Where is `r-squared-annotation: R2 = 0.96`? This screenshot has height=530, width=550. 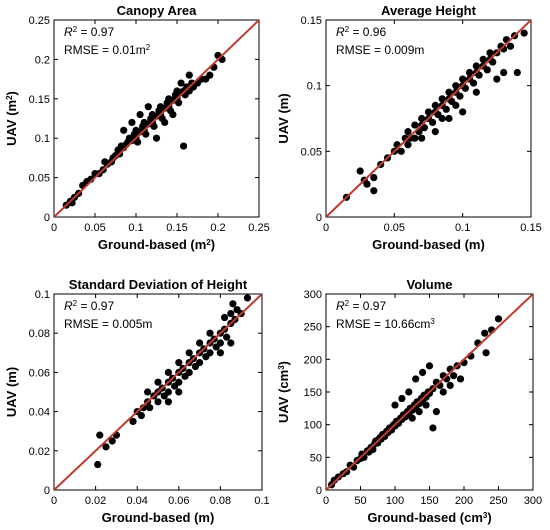
r-squared-annotation: R2 = 0.96 is located at coordinates (361, 32).